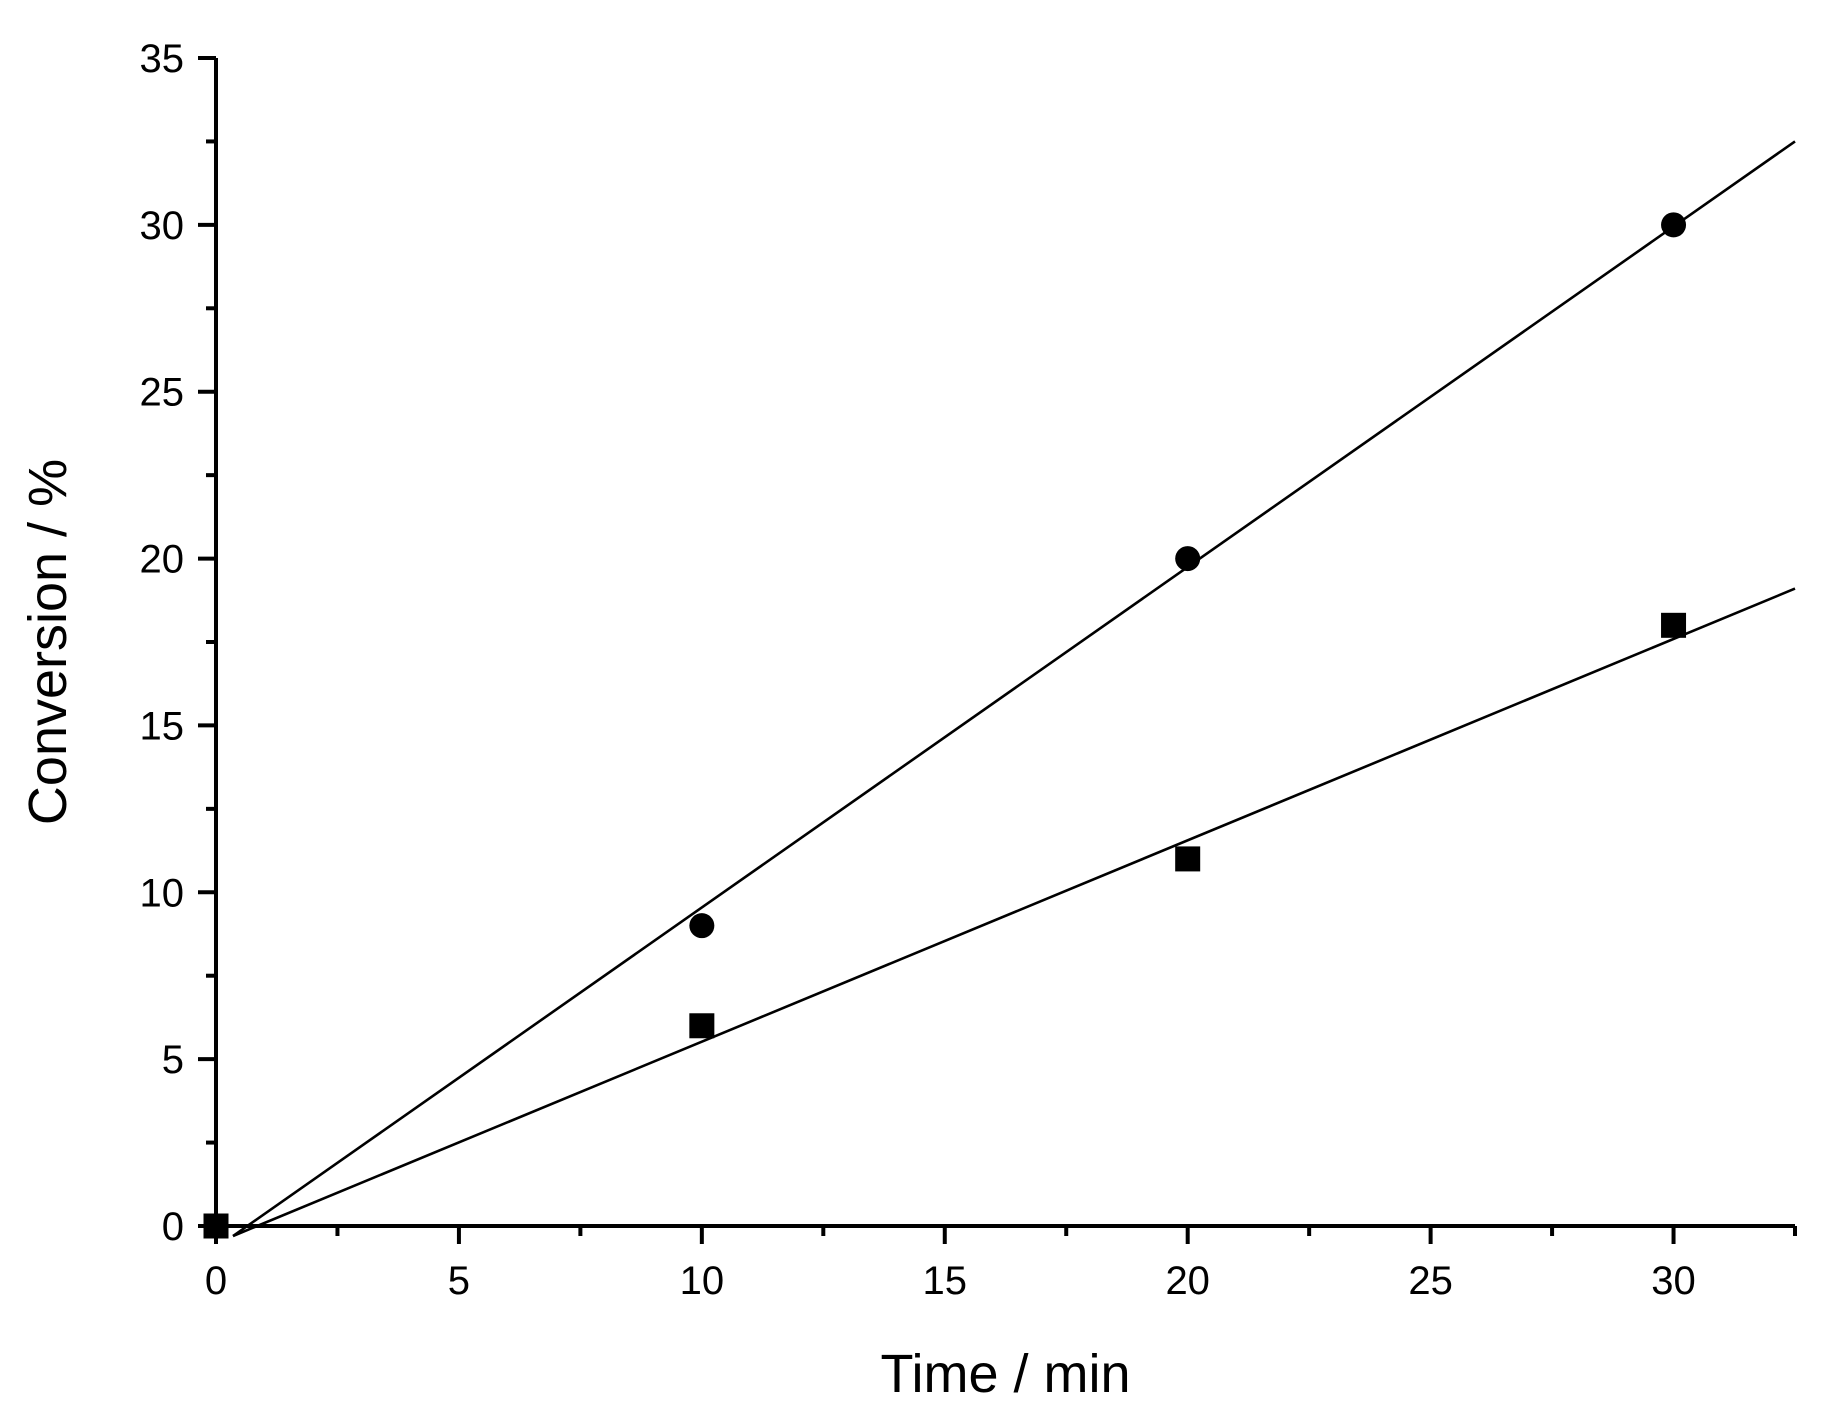 The image size is (1834, 1409). I want to click on y-tick-label: 5, so click(173, 1060).